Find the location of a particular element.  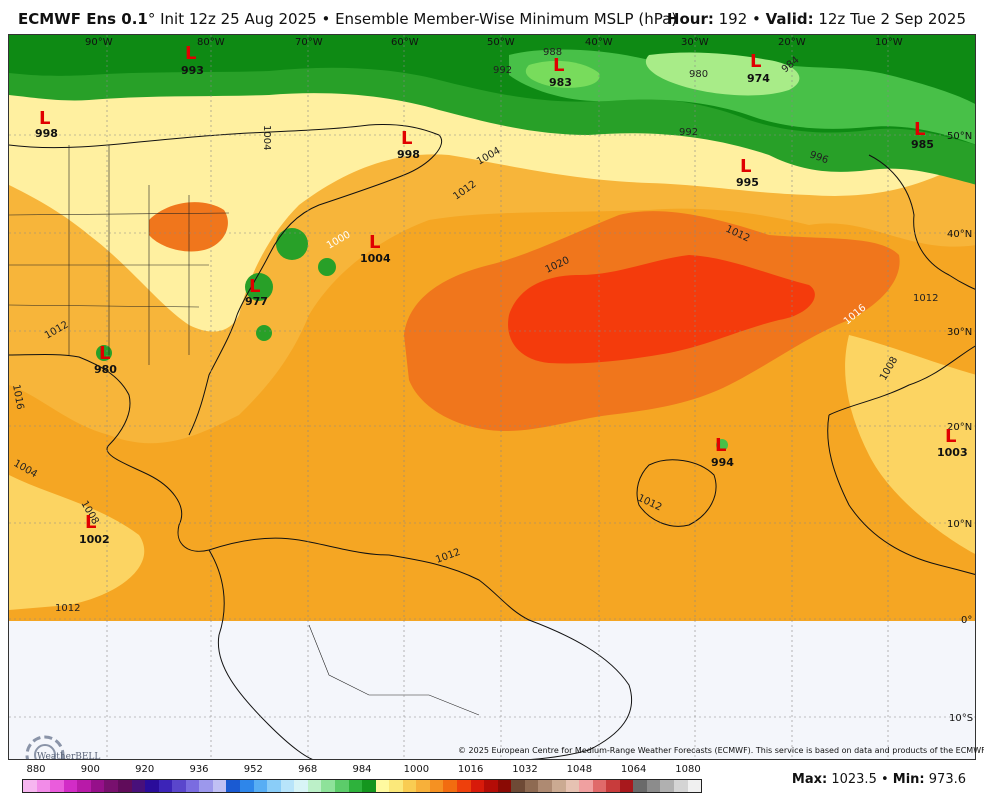

max-min-stats: Max: 1023.5 • Min: 973.6 is located at coordinates (879, 779).